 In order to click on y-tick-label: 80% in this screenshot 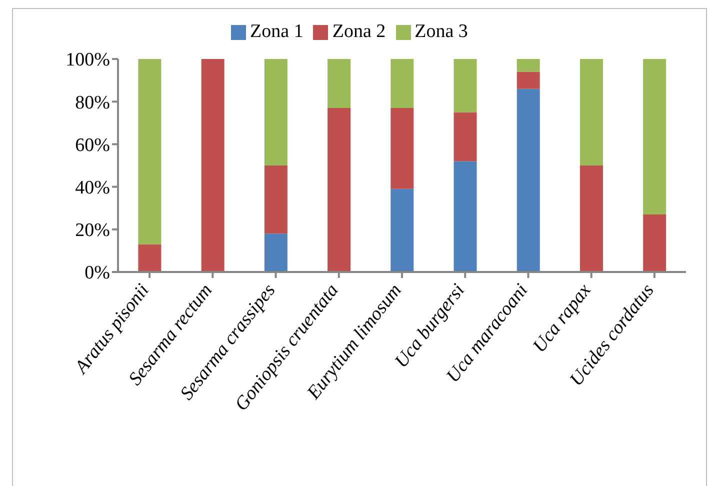, I will do `click(92, 103)`.